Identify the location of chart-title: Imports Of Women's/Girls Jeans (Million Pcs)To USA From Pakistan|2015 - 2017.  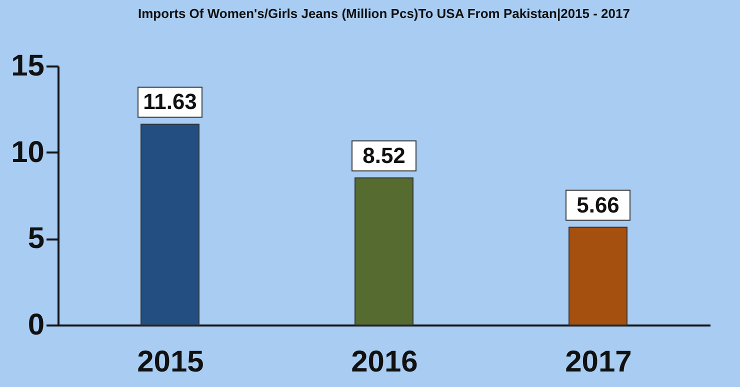
(384, 13).